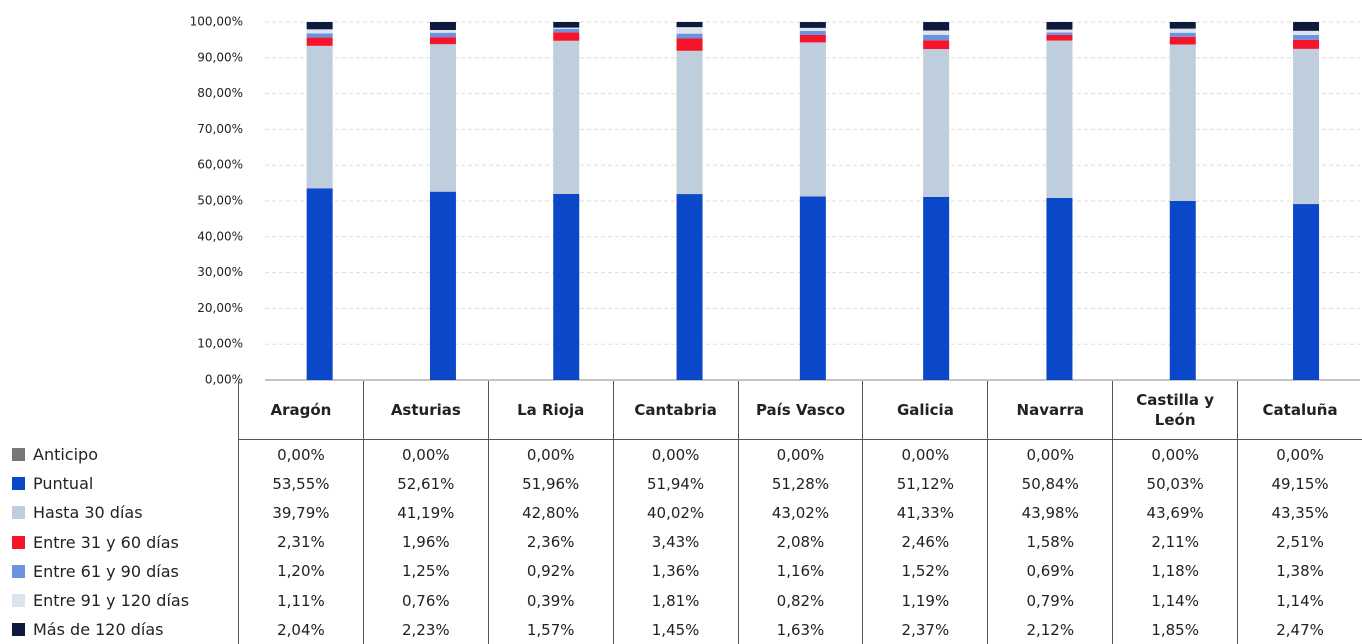 This screenshot has height=644, width=1362. What do you see at coordinates (119, 571) in the screenshot?
I see `legend-entry: Entre 61 y 90 días` at bounding box center [119, 571].